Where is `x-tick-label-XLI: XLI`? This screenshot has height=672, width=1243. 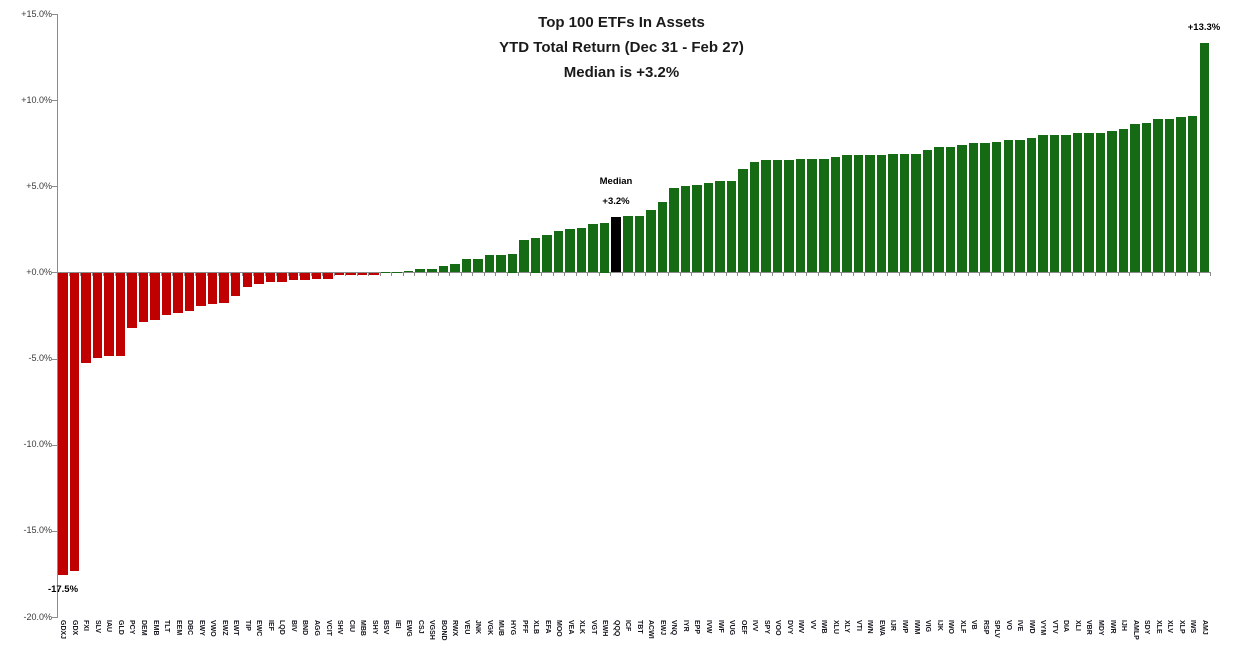
x-tick-label-XLI: XLI is located at coordinates (1077, 625).